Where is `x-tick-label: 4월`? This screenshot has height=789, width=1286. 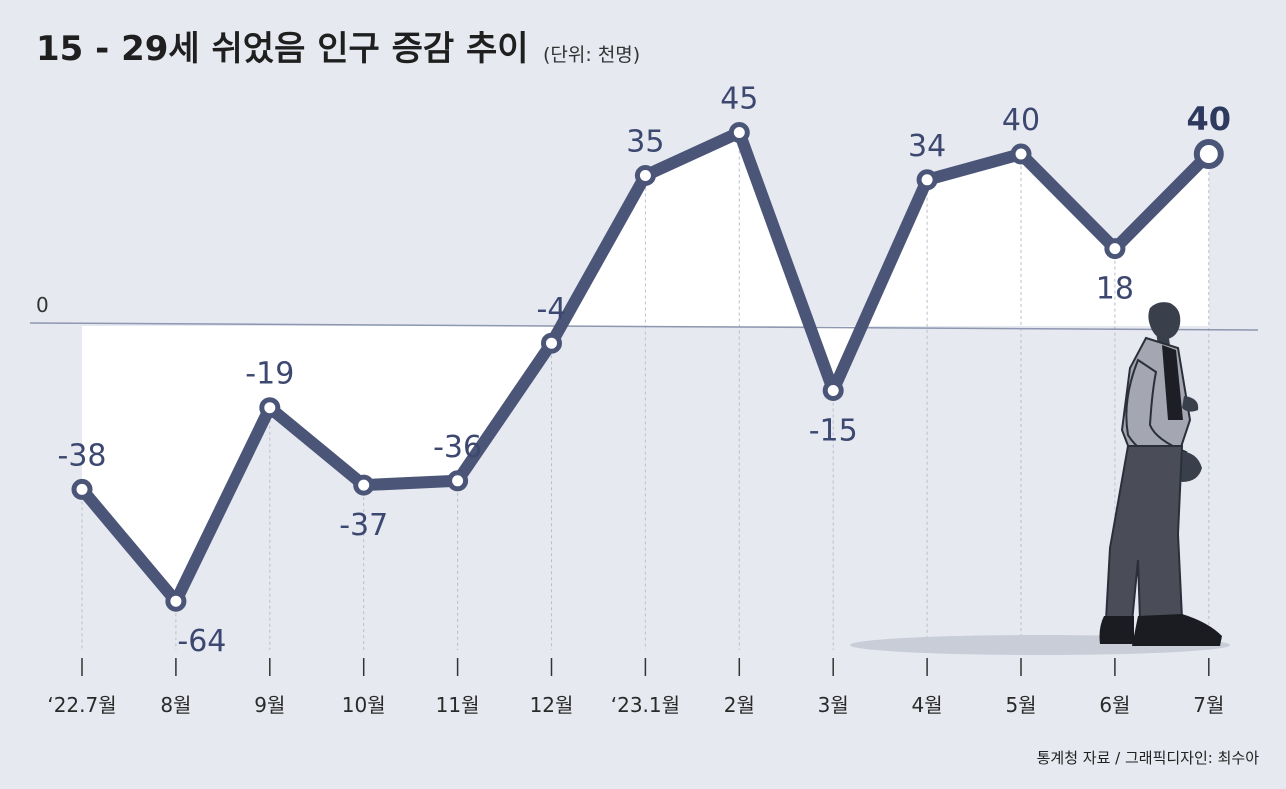 x-tick-label: 4월 is located at coordinates (927, 705).